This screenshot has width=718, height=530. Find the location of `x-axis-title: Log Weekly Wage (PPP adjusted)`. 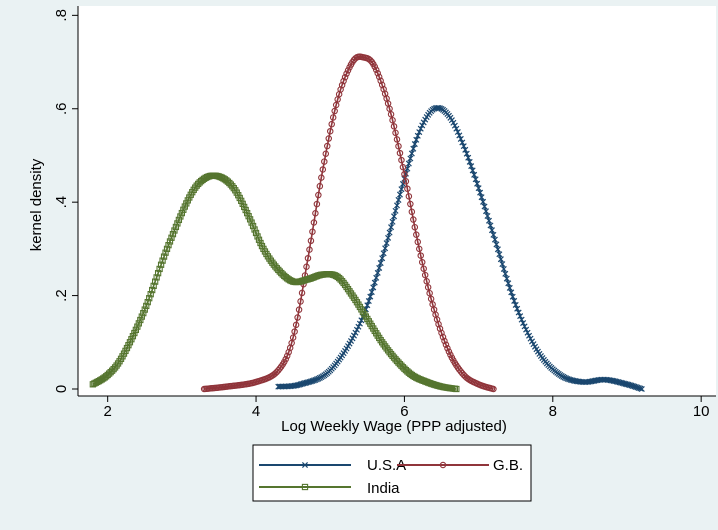

x-axis-title: Log Weekly Wage (PPP adjusted) is located at coordinates (394, 426).